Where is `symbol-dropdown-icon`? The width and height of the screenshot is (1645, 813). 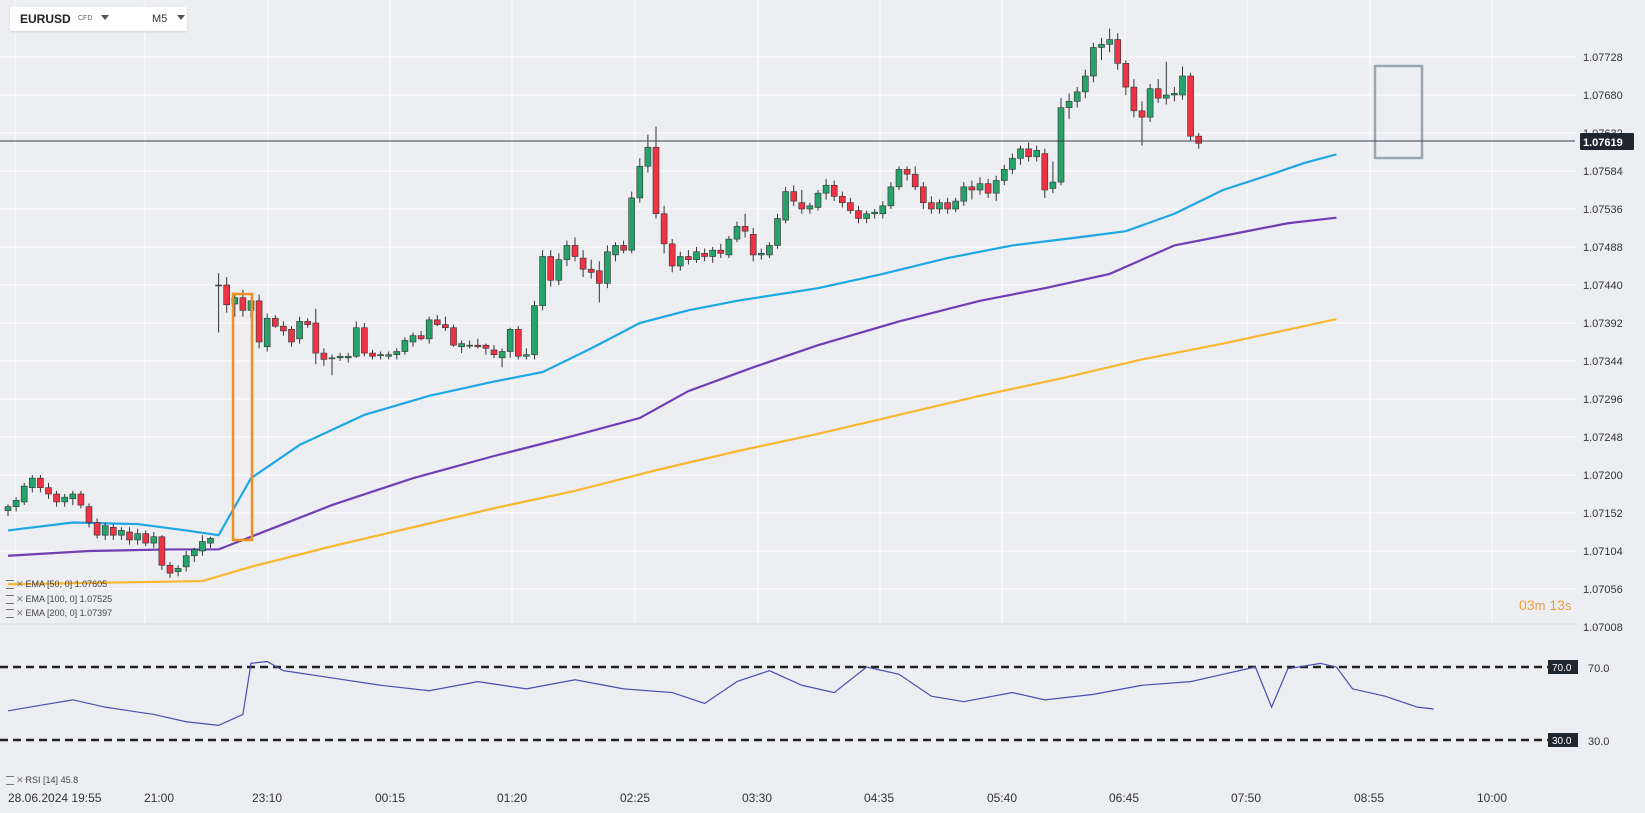
symbol-dropdown-icon is located at coordinates (105, 17).